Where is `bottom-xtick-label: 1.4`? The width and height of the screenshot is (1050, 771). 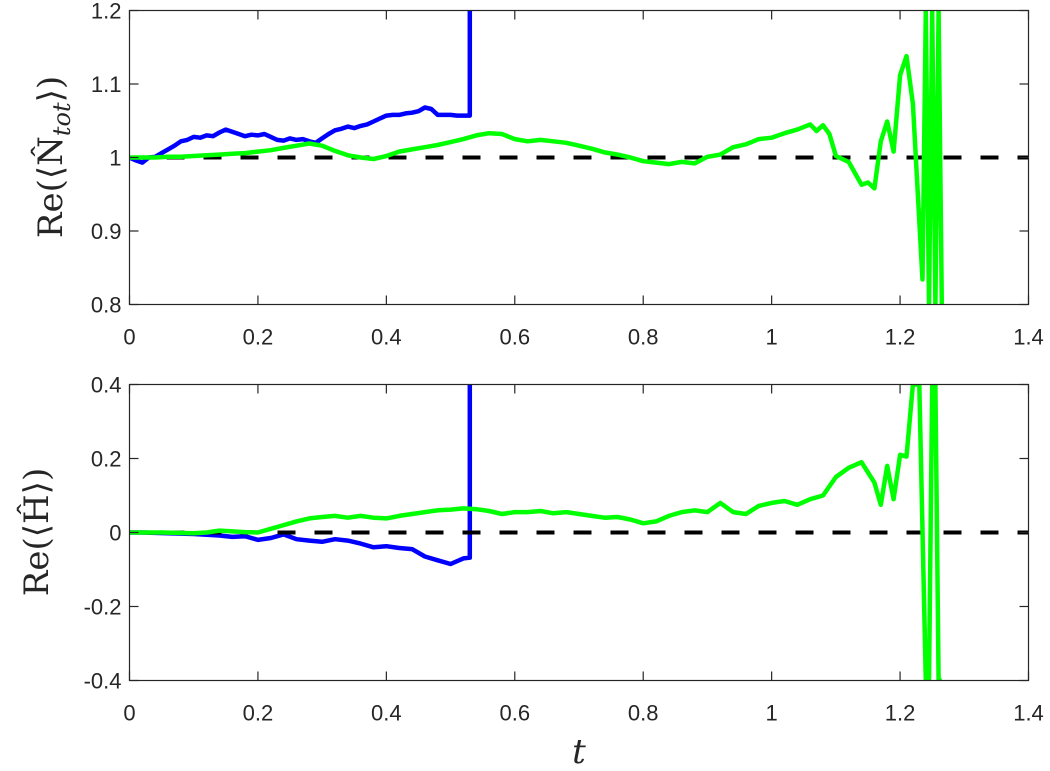
bottom-xtick-label: 1.4 is located at coordinates (1028, 713).